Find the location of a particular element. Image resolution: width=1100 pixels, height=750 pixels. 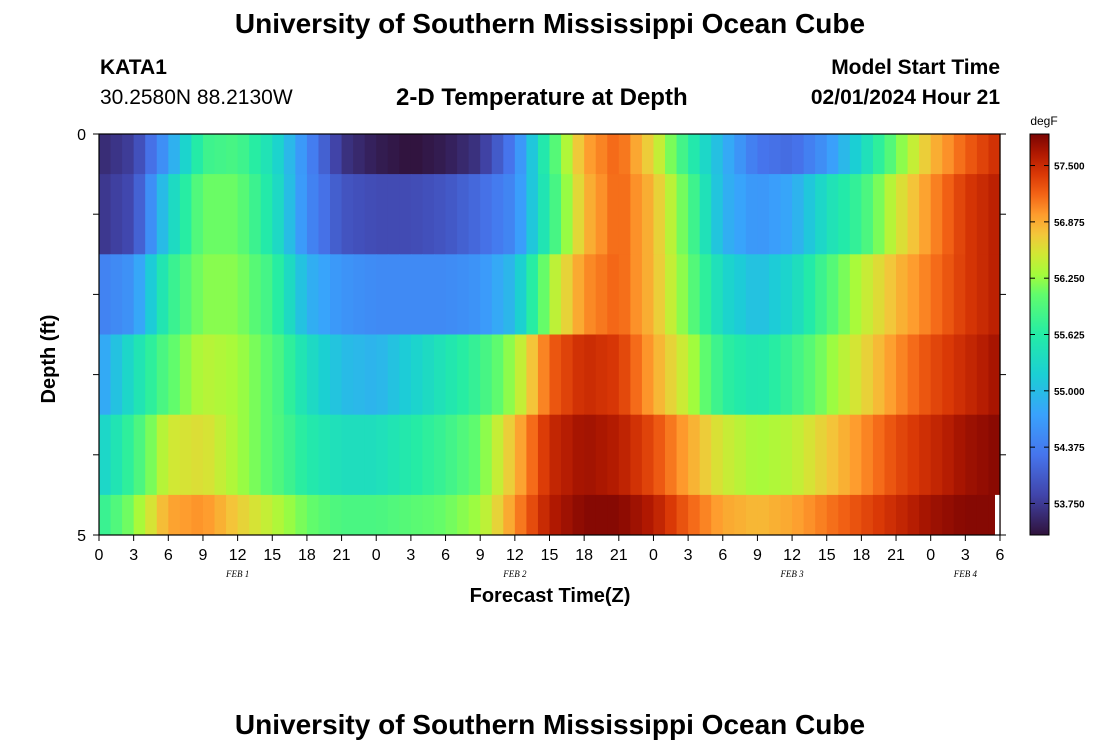

station-id: KATA1 is located at coordinates (133, 67).